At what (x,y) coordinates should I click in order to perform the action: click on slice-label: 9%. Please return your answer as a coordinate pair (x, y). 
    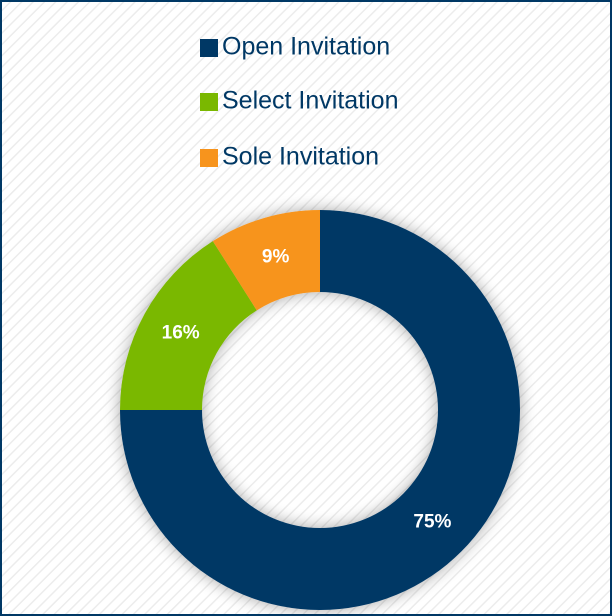
    Looking at the image, I should click on (276, 256).